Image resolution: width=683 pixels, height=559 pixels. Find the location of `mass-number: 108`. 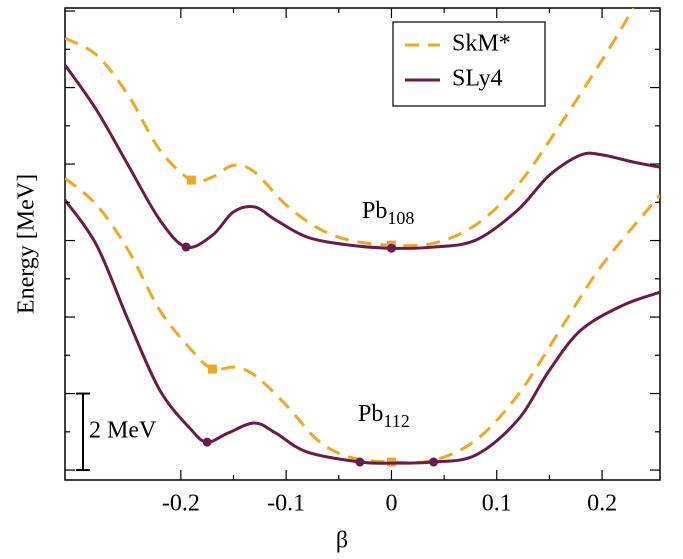

mass-number: 108 is located at coordinates (400, 218).